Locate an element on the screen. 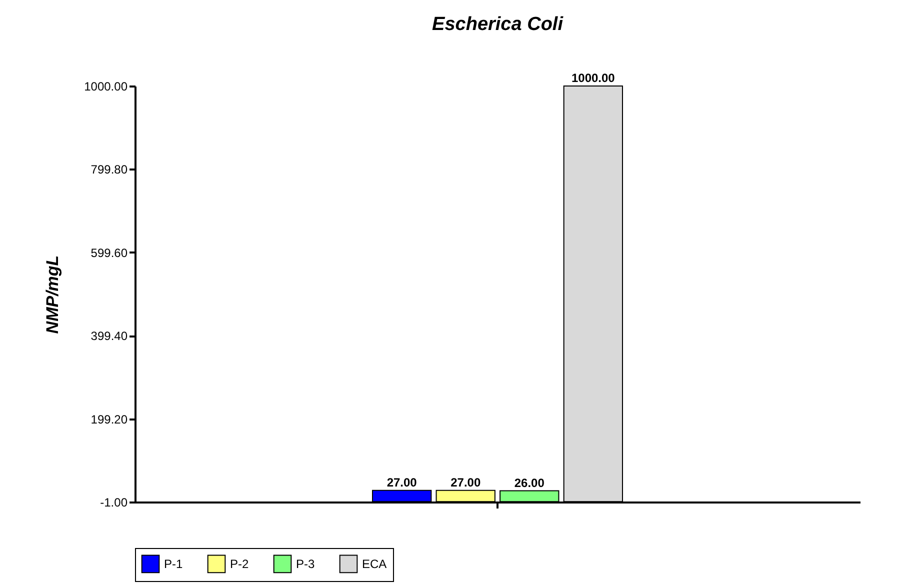 Image resolution: width=899 pixels, height=584 pixels. y-tick-label: -1.00 is located at coordinates (114, 503).